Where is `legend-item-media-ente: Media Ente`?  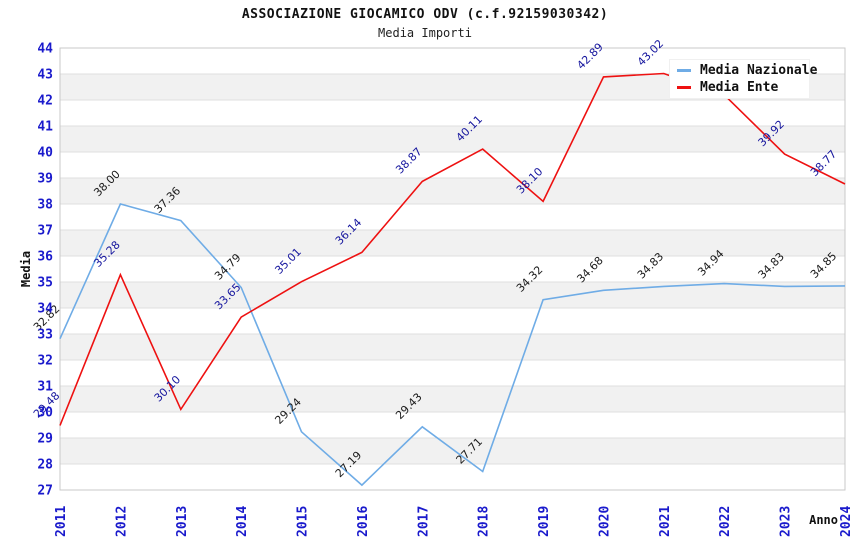 legend-item-media-ente: Media Ente is located at coordinates (743, 87).